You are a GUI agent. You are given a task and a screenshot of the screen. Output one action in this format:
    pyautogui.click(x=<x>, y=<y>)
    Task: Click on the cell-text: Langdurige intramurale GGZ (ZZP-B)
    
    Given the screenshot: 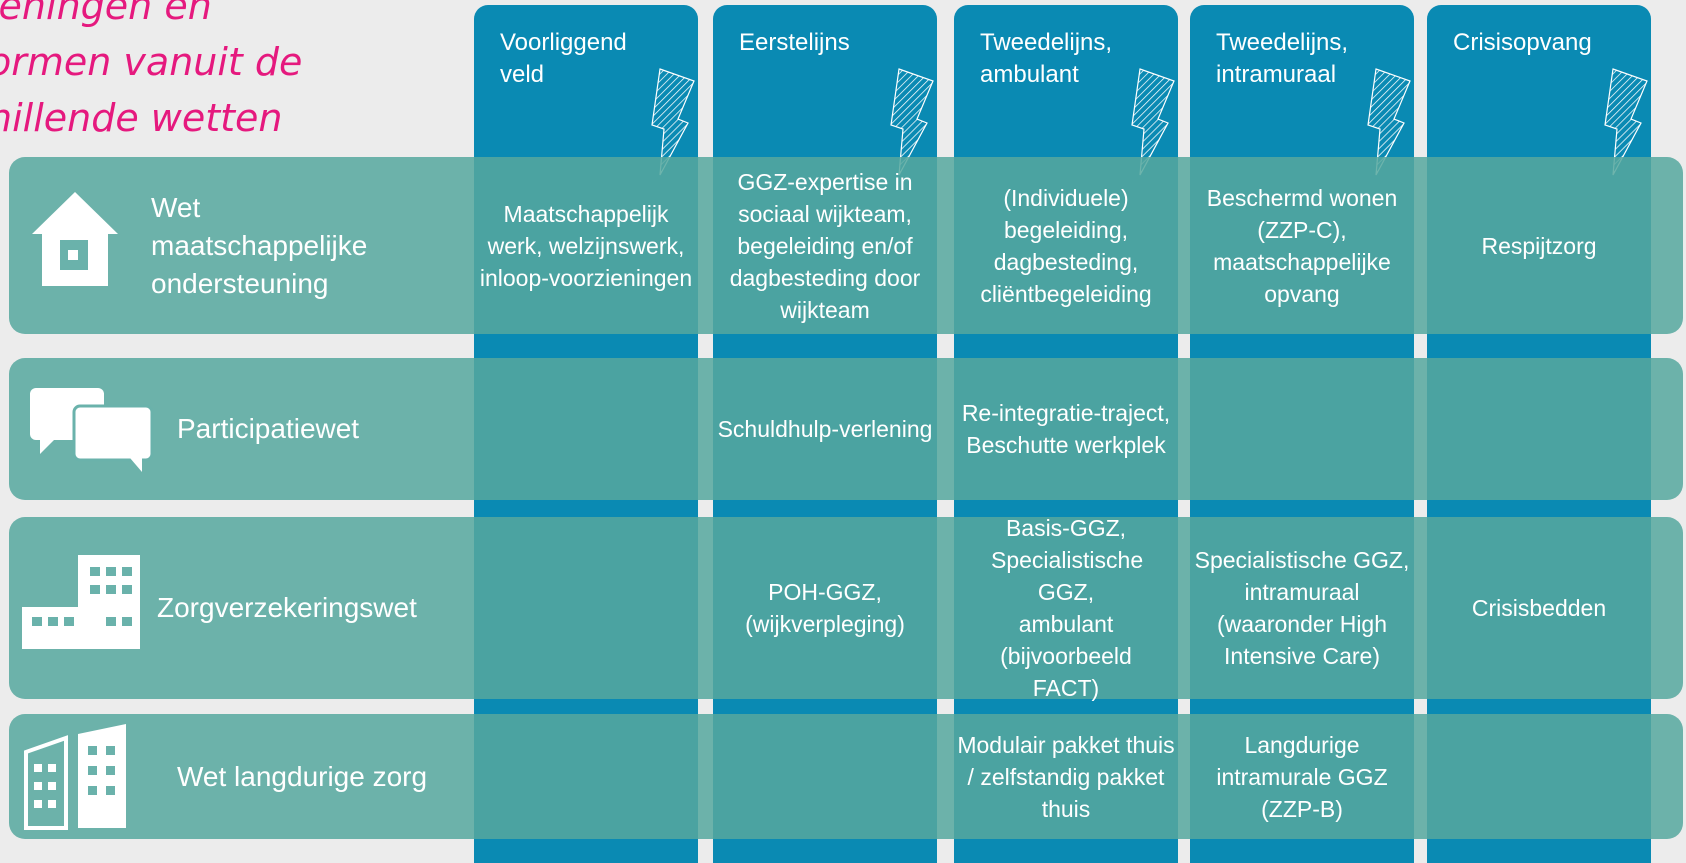 What is the action you would take?
    pyautogui.click(x=1302, y=776)
    